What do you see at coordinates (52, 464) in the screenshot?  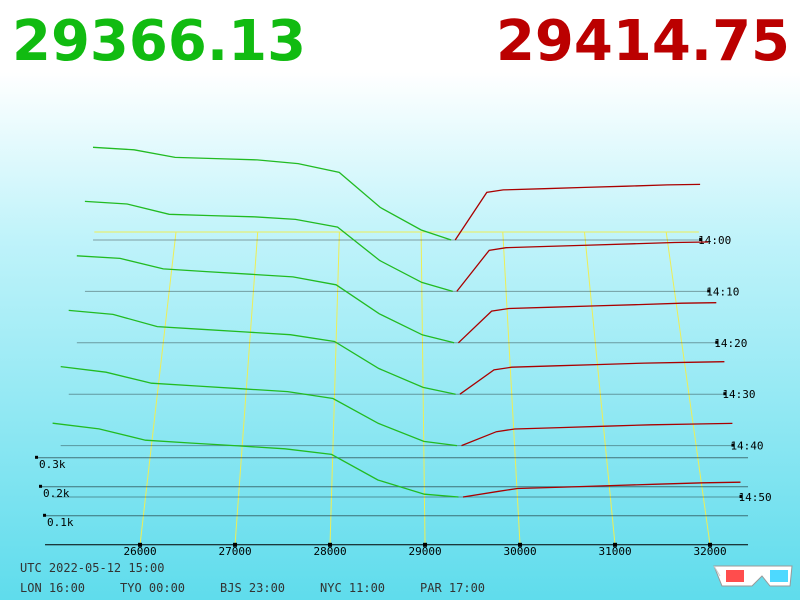 I see `depth-tick-label: 0.3k` at bounding box center [52, 464].